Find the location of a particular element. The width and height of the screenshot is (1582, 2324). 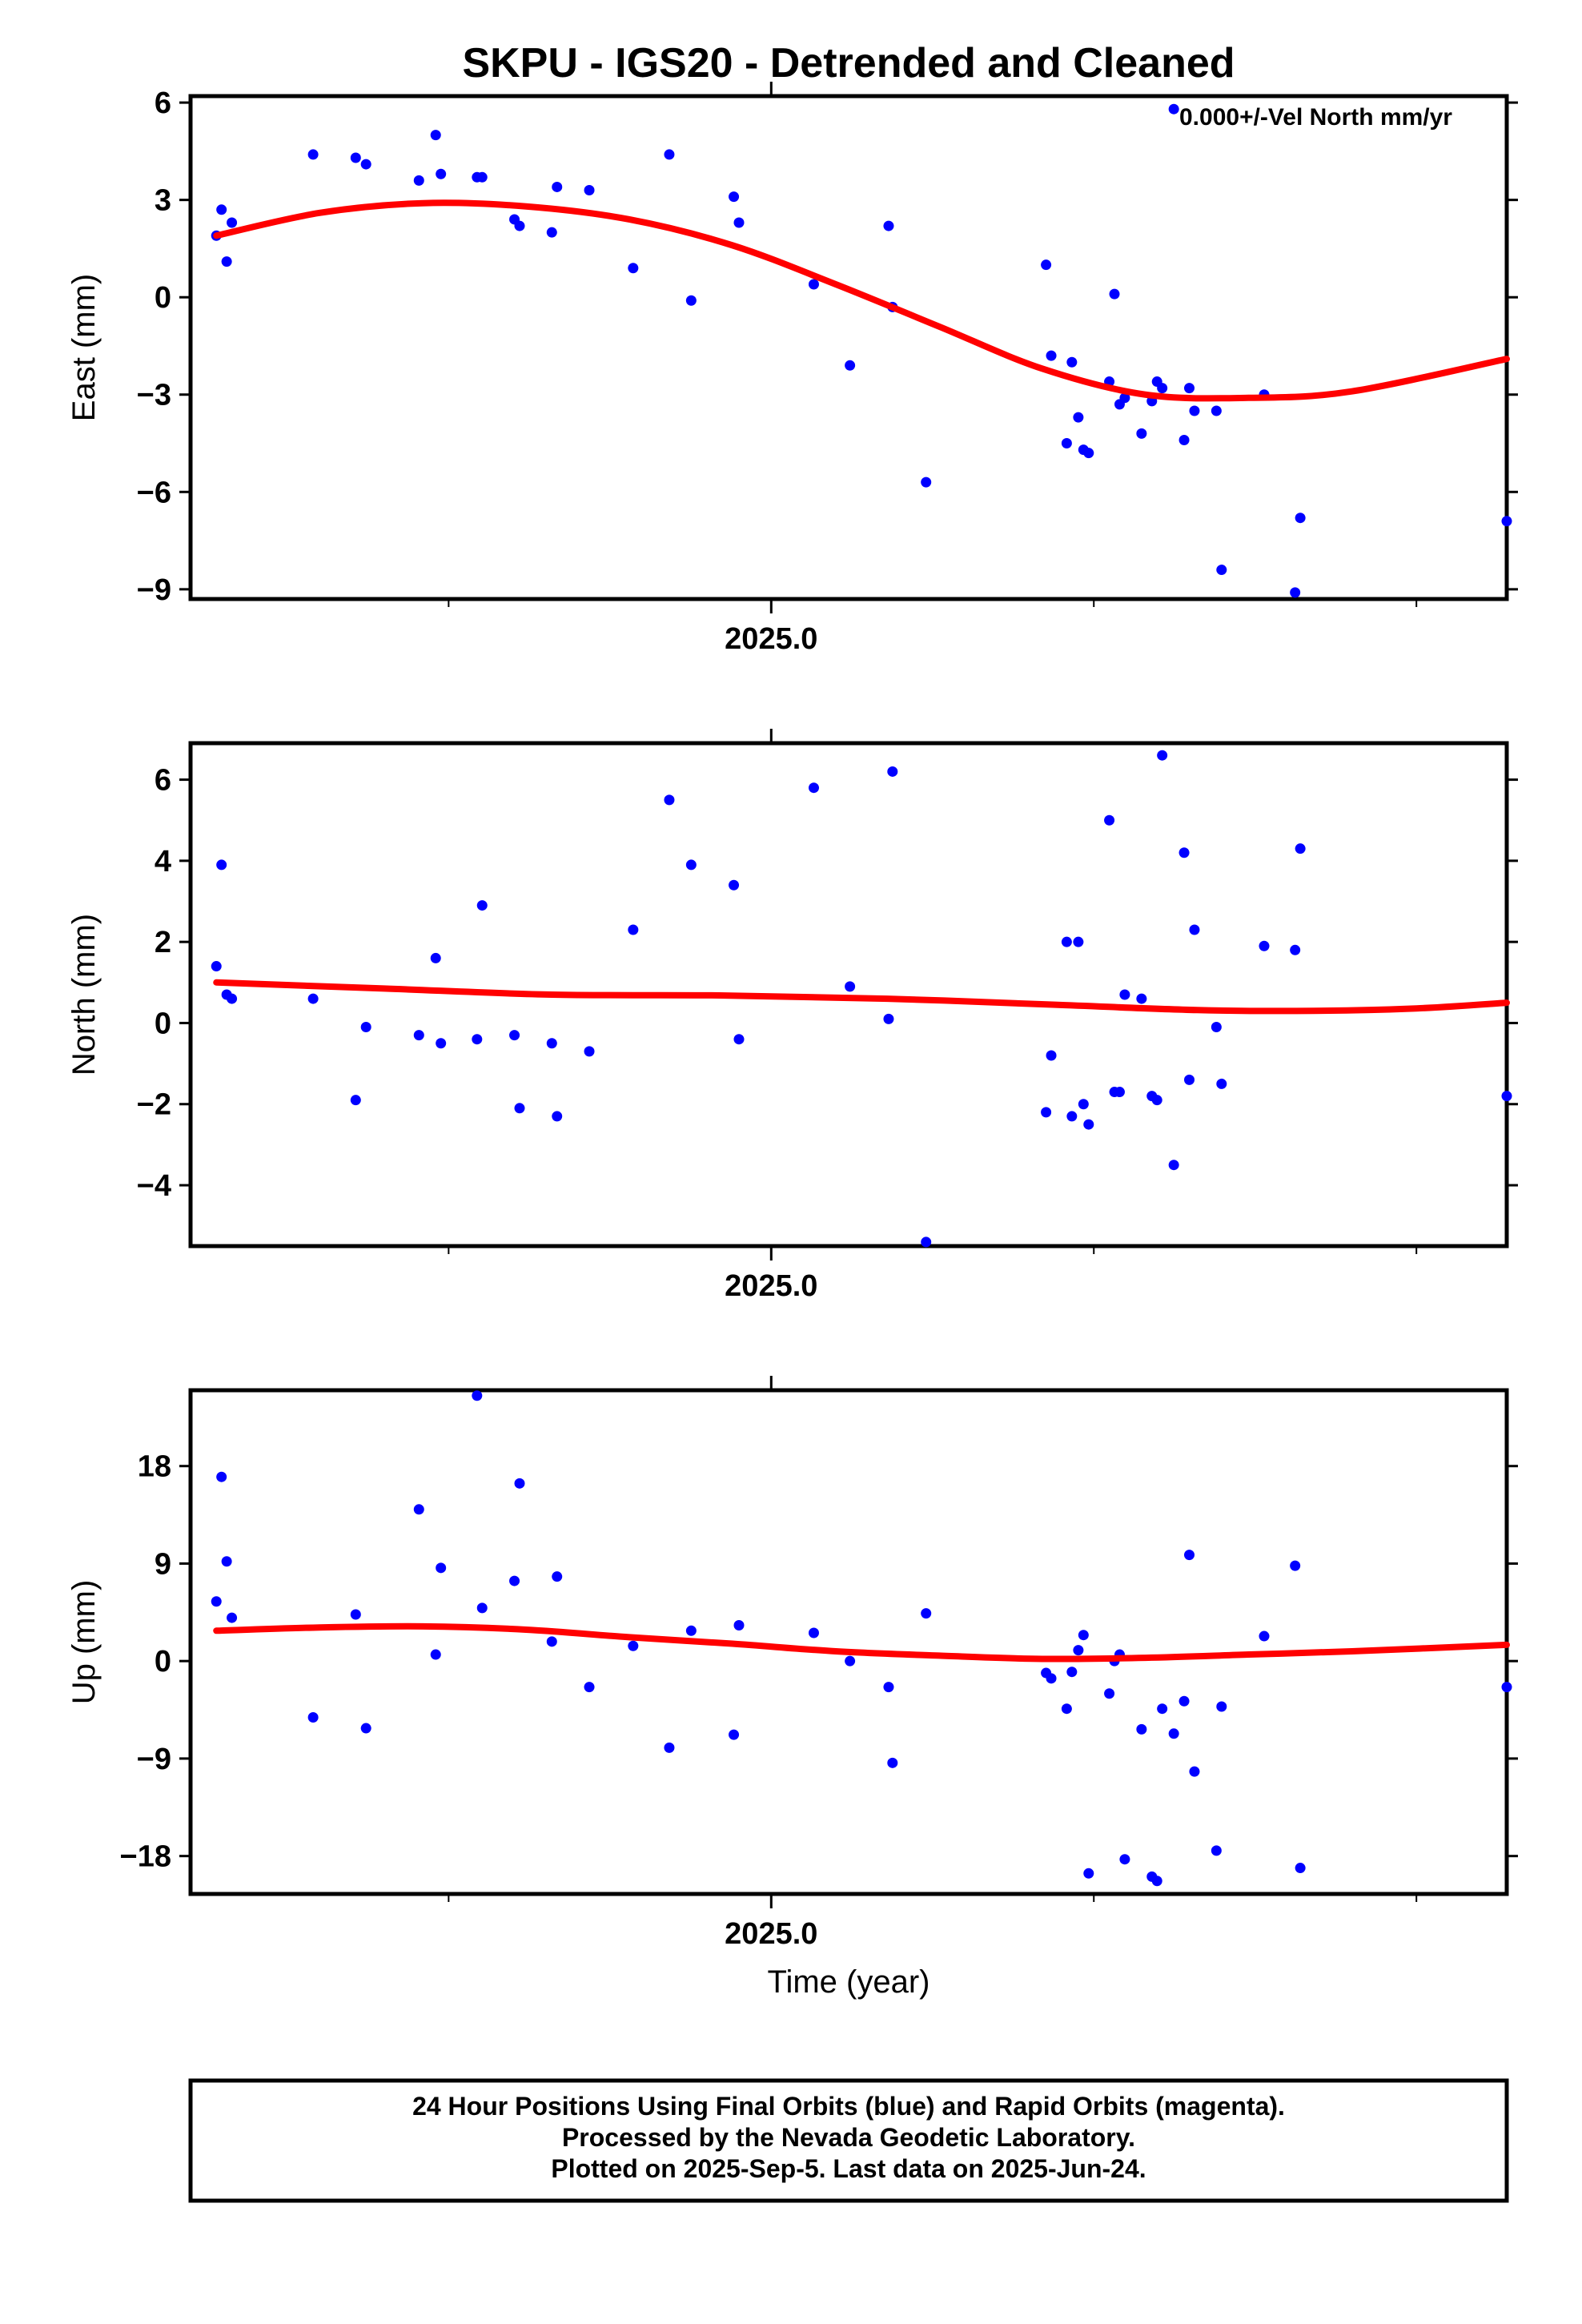

north-y-tick-label: 4 is located at coordinates (163, 862).